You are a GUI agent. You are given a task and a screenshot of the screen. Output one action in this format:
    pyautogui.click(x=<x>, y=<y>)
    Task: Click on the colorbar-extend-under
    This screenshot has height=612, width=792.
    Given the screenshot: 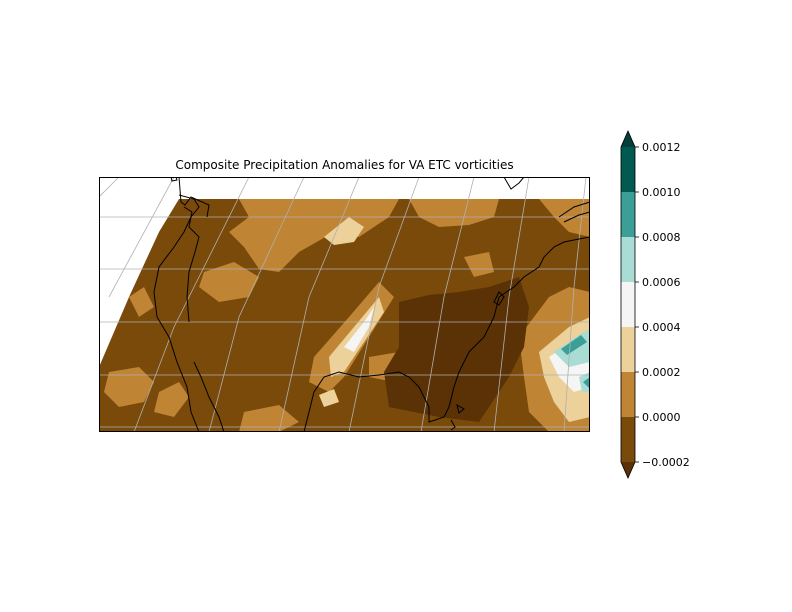 What is the action you would take?
    pyautogui.click(x=628, y=470)
    